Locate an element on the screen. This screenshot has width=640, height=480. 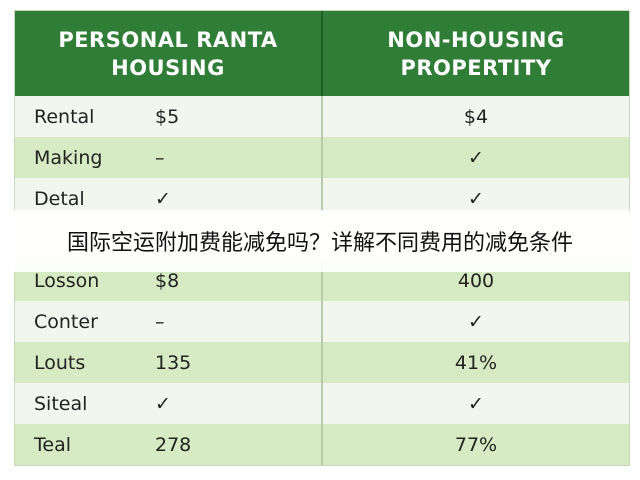
table-row: Making – ✓ is located at coordinates (322, 157).